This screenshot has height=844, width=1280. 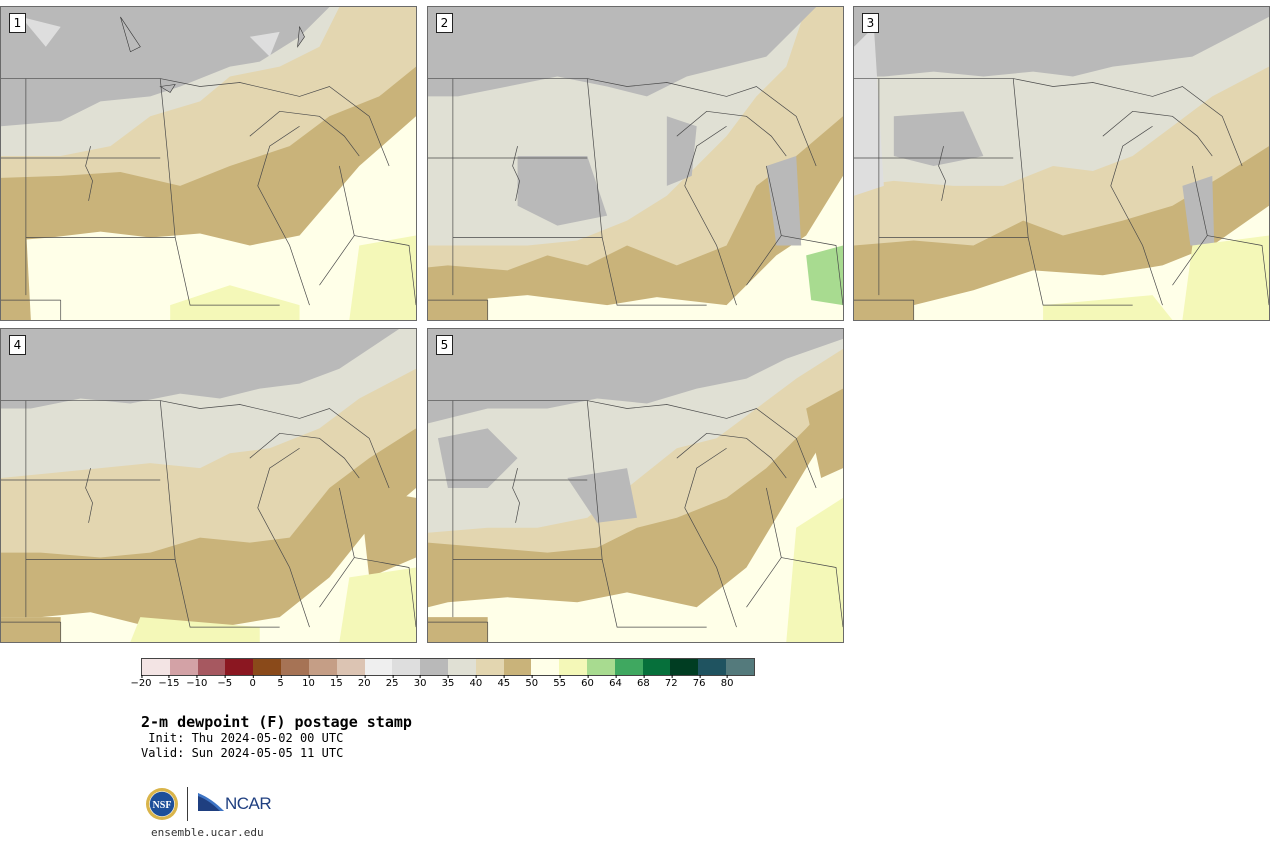 I want to click on colorbar-tick-label: 25, so click(x=392, y=682).